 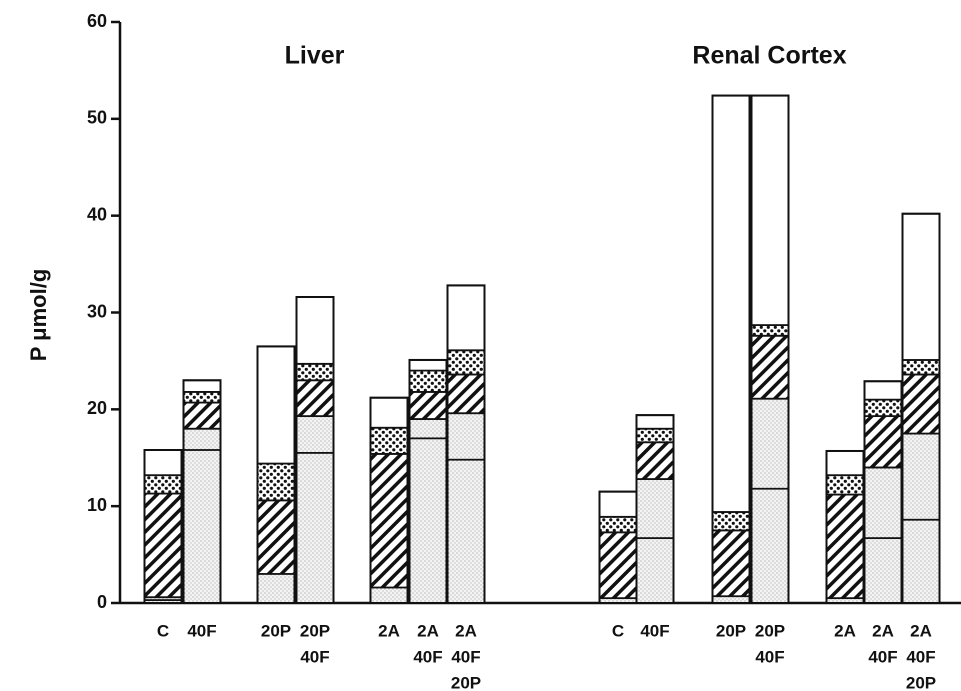 I want to click on y-tick-label: 20, so click(x=97, y=408).